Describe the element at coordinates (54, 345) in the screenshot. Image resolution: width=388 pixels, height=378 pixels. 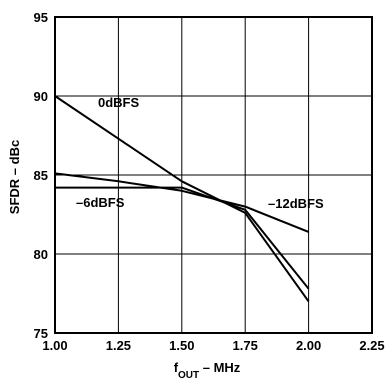
I see `x-tick-label: 1.00` at that location.